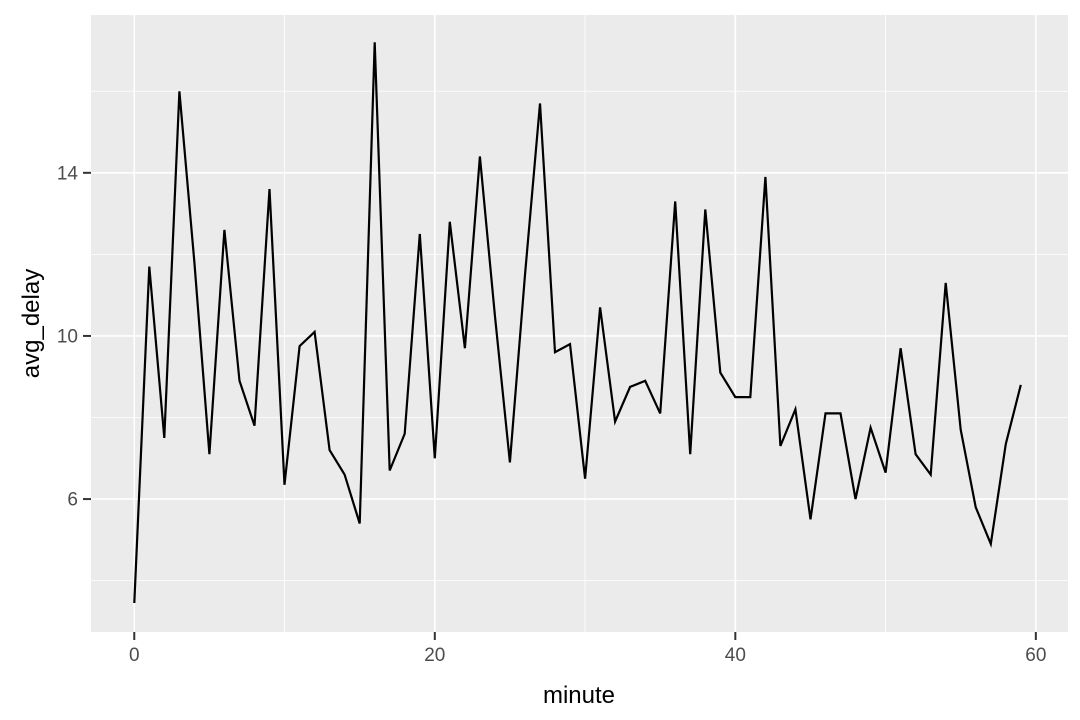 The image size is (1080, 720). Describe the element at coordinates (67, 337) in the screenshot. I see `y-tick-label: 10` at that location.